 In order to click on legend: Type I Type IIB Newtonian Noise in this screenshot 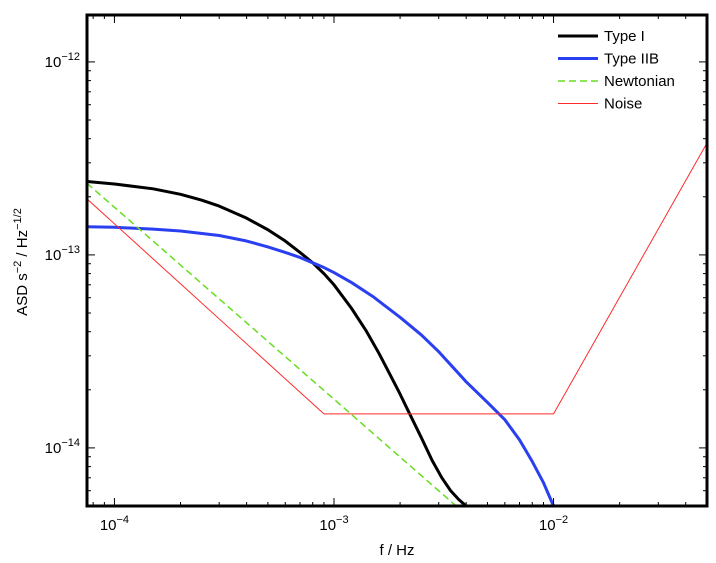, I will do `click(616, 70)`.